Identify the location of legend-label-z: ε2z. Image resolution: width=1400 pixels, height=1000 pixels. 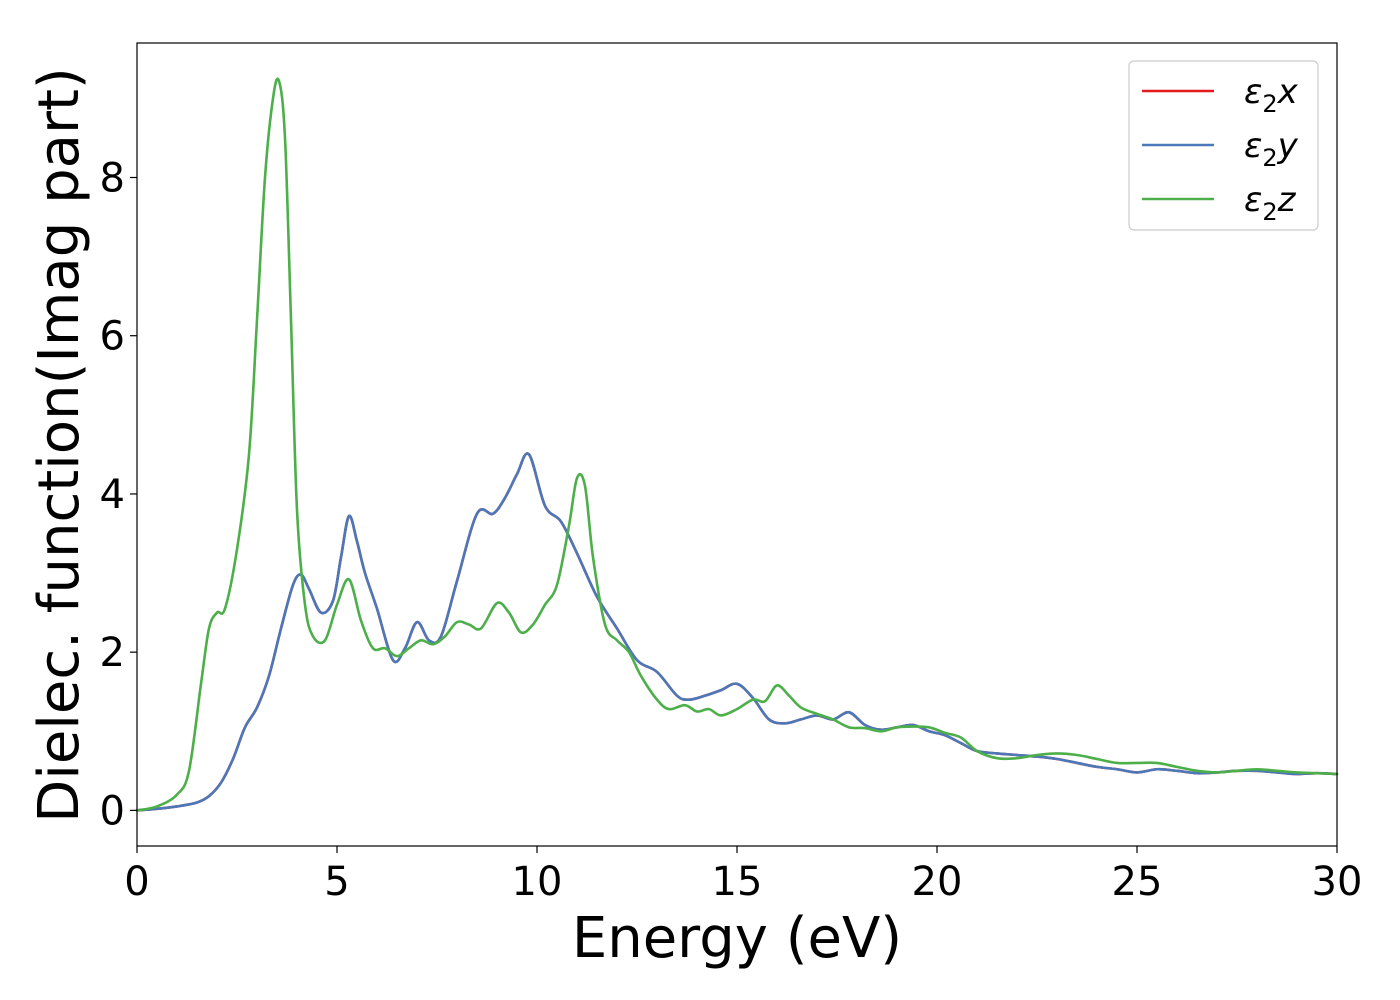
(1270, 203).